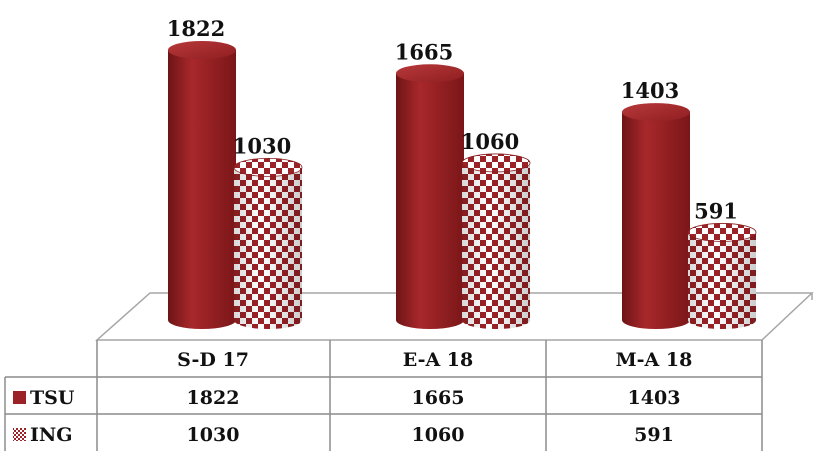 The width and height of the screenshot is (816, 451). What do you see at coordinates (51, 435) in the screenshot?
I see `table-row-label-ing: ING` at bounding box center [51, 435].